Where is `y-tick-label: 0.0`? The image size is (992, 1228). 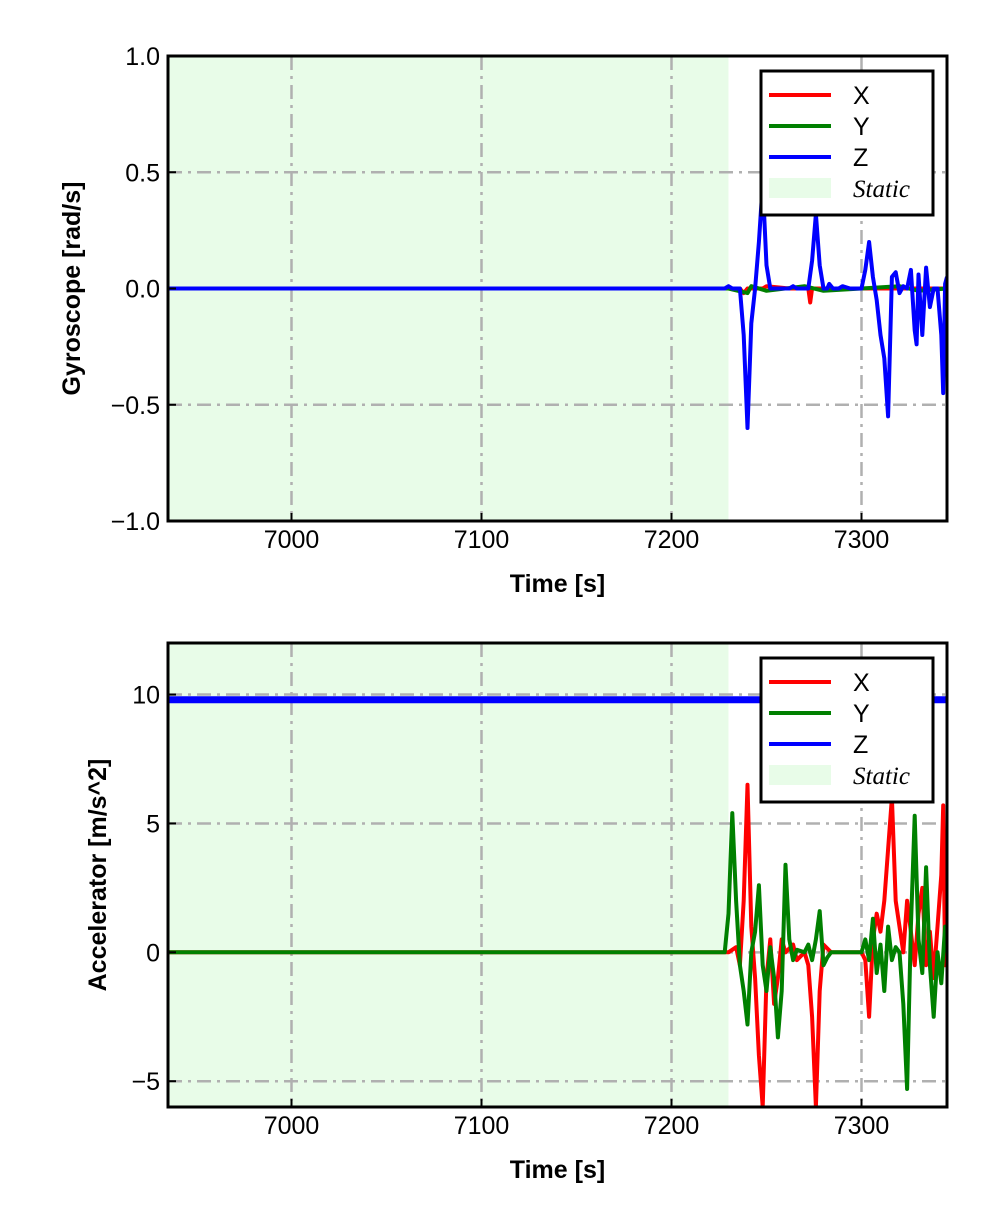 y-tick-label: 0.0 is located at coordinates (142, 290).